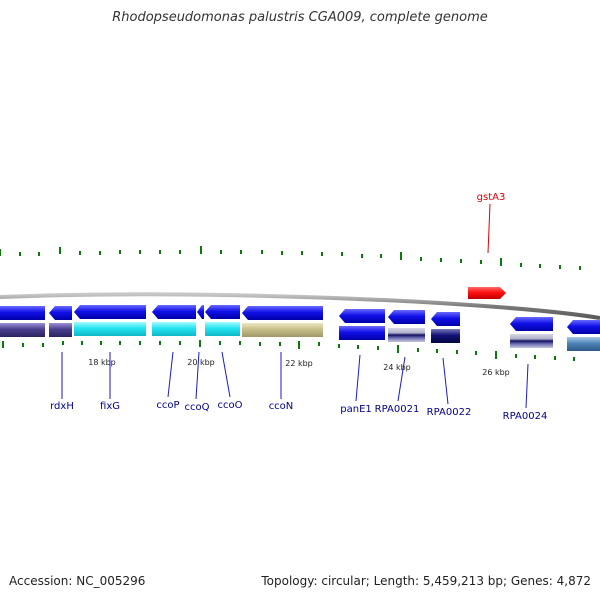  Describe the element at coordinates (230, 405) in the screenshot. I see `gene-label-ccoO: ccoO` at that location.